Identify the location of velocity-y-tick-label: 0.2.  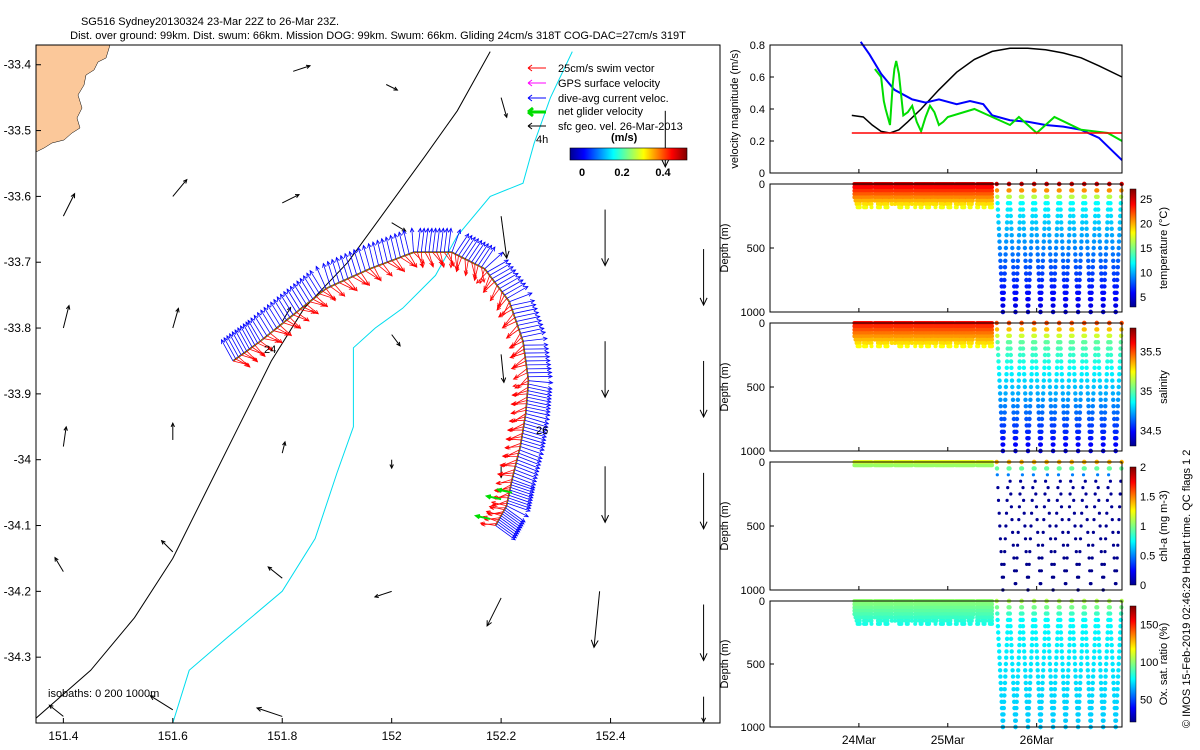
(757, 142).